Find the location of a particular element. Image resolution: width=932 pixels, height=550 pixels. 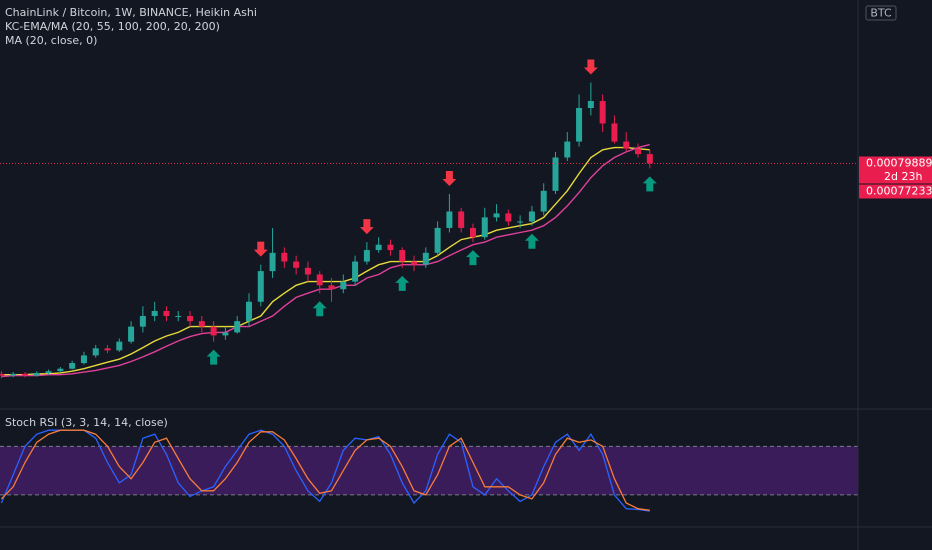

ma-price-label: 0.00077233 is located at coordinates (899, 191).